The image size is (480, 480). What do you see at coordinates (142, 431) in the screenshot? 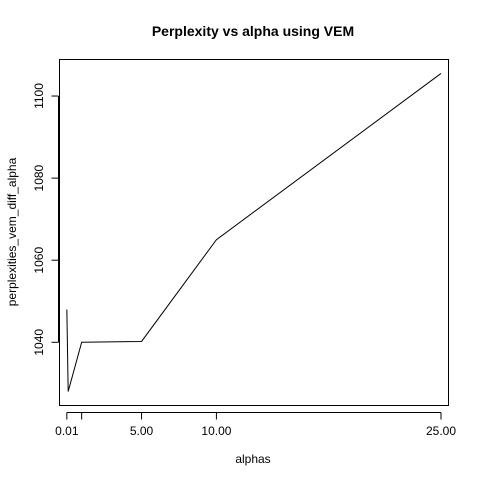
I see `x-tick-label: 5.00` at bounding box center [142, 431].